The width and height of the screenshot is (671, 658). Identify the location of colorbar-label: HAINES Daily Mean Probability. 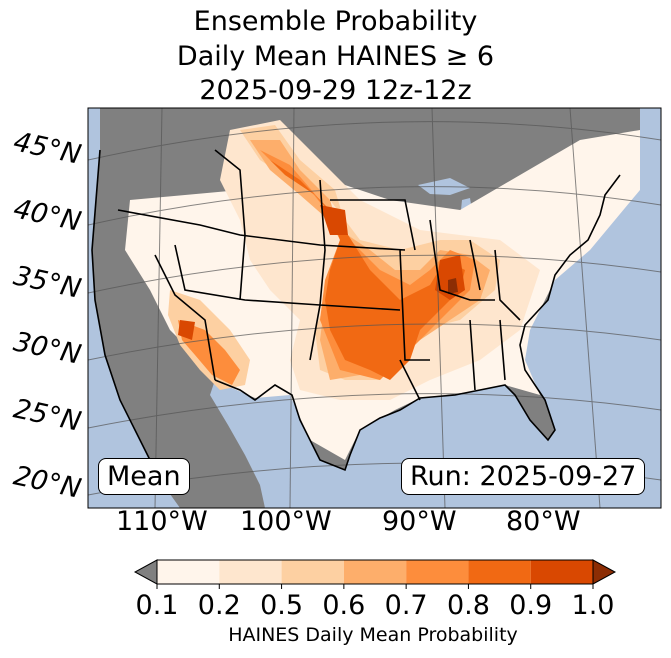
(373, 635).